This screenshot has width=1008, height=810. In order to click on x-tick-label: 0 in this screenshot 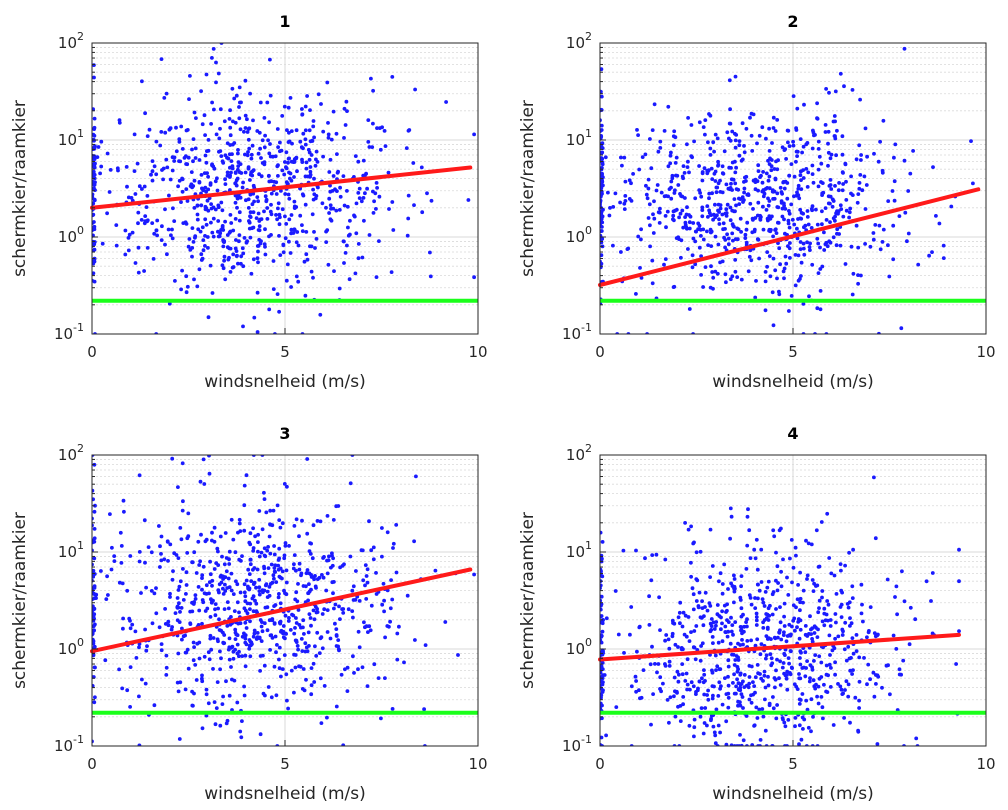, I will do `click(92, 764)`.